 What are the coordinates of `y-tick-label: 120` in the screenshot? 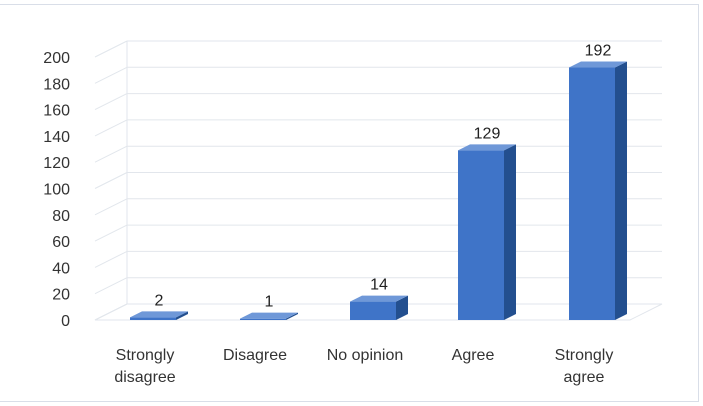 It's located at (56, 163).